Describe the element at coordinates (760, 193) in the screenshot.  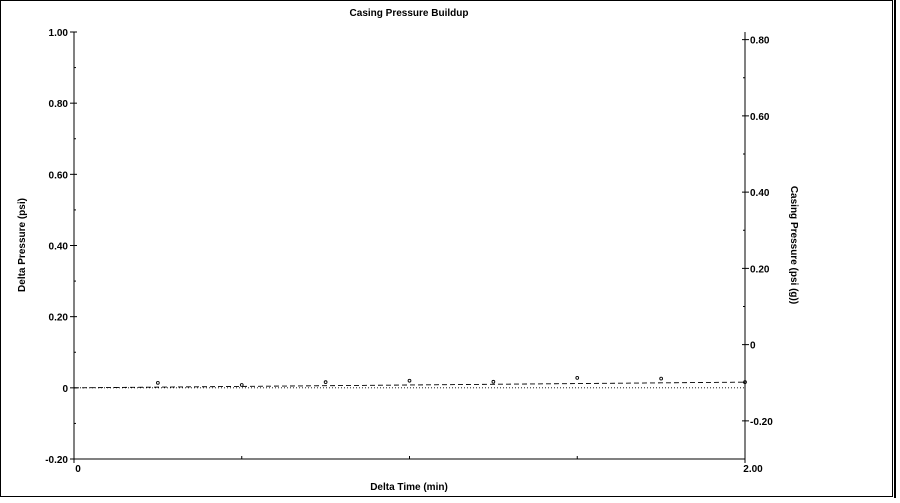
I see `y2-tick-label: 0.40` at that location.